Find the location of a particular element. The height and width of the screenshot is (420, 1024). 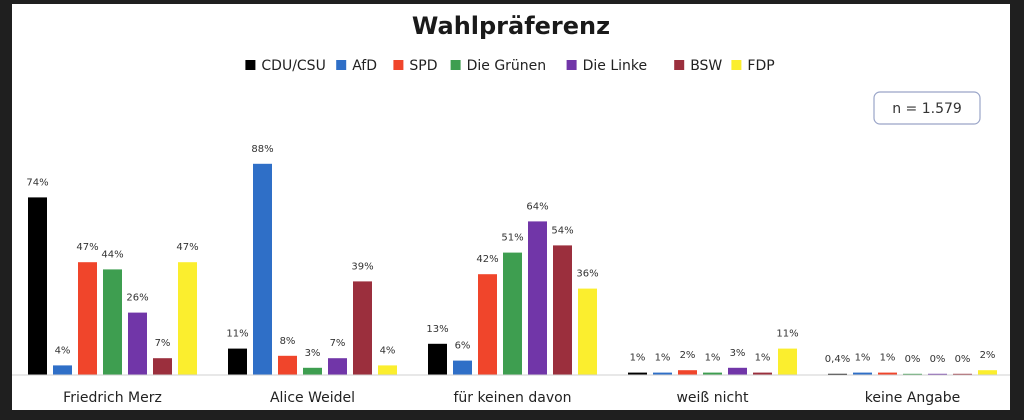

bar-für-keinen-davon-die-linke is located at coordinates (537, 298).